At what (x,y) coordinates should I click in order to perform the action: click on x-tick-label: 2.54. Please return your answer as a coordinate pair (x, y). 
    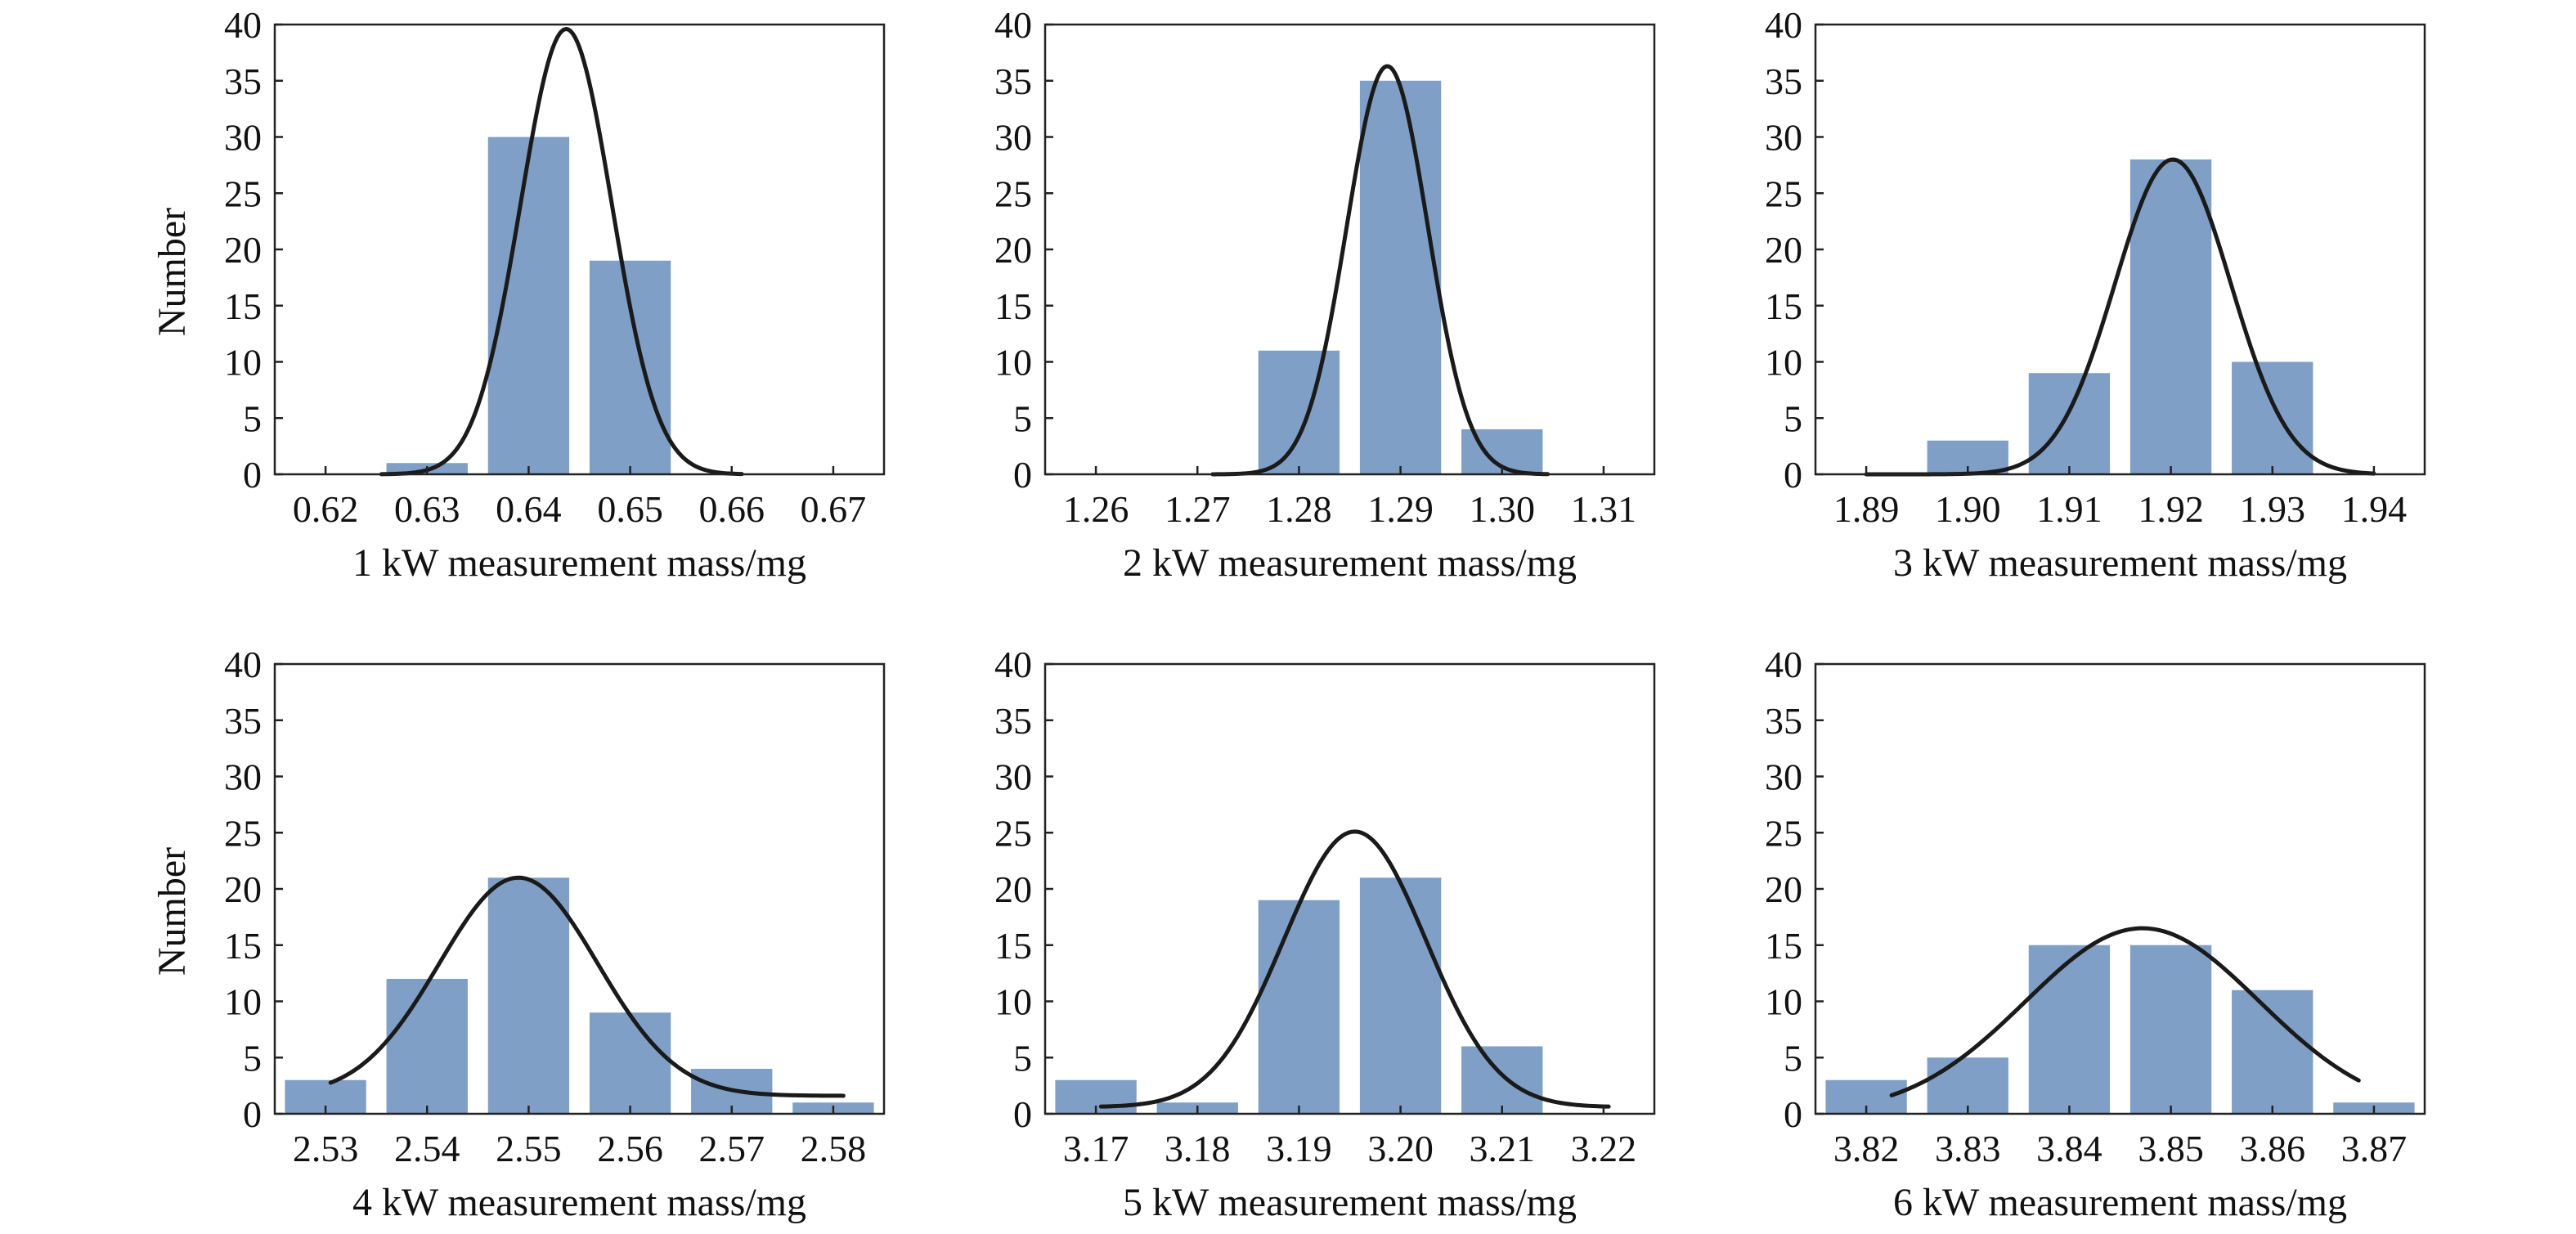
    Looking at the image, I should click on (427, 1148).